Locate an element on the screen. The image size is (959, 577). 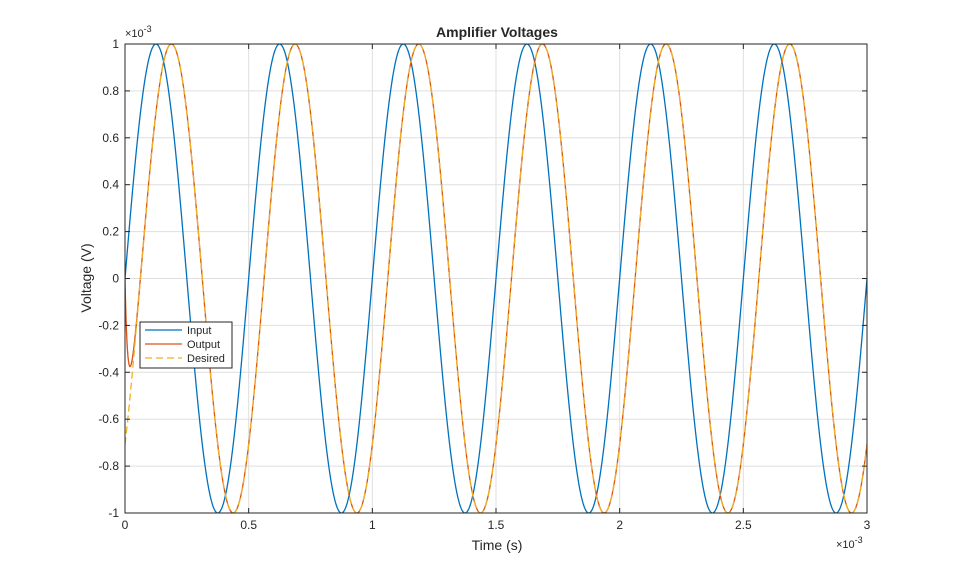
x-tick-label: 2 is located at coordinates (619, 525).